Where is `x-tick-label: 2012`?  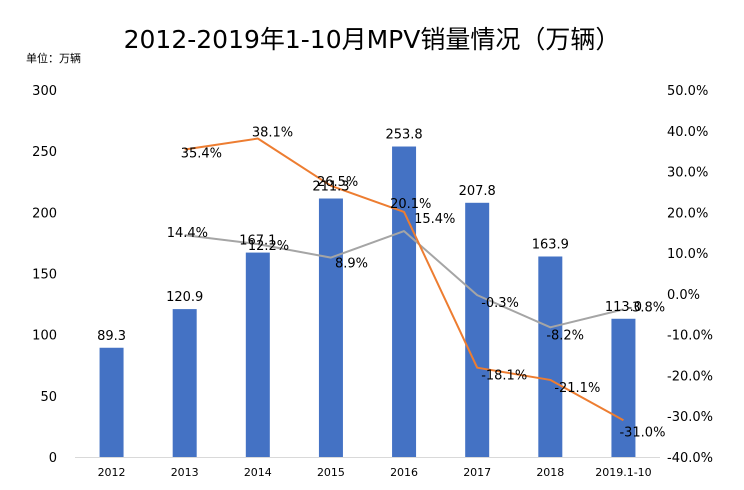
x-tick-label: 2012 is located at coordinates (112, 472).